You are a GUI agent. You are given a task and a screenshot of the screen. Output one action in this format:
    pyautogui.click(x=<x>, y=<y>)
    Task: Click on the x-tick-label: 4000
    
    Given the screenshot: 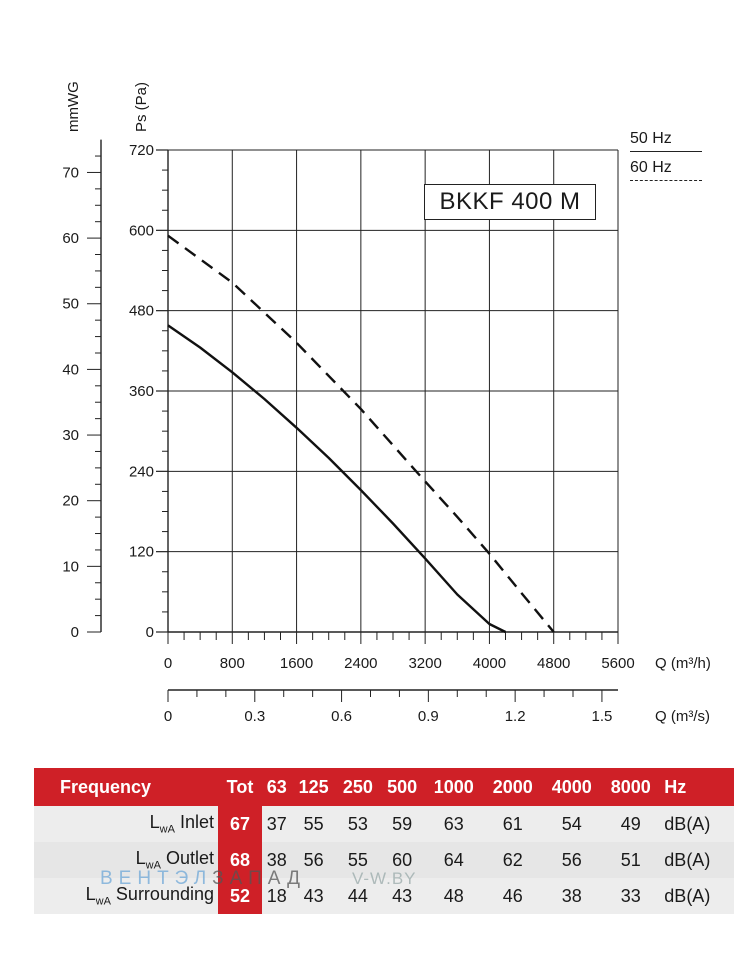 What is the action you would take?
    pyautogui.click(x=489, y=663)
    